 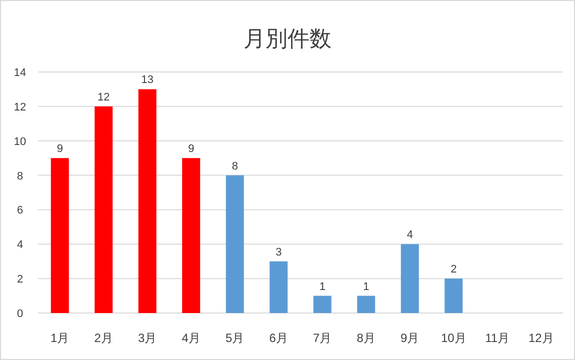 What do you see at coordinates (235, 338) in the screenshot?
I see `x-tick-label: 5月` at bounding box center [235, 338].